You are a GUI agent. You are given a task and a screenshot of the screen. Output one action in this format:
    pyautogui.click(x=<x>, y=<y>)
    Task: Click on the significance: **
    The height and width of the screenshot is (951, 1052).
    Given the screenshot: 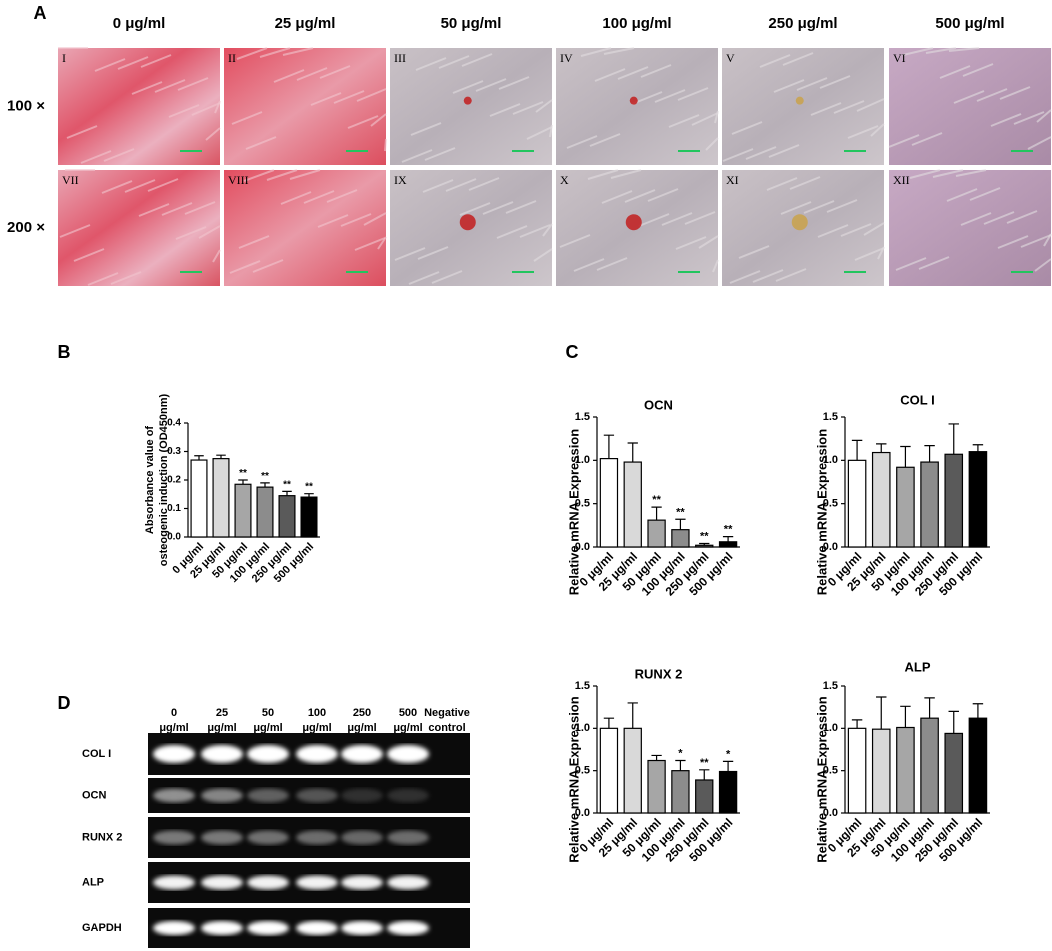 What is the action you would take?
    pyautogui.click(x=680, y=512)
    